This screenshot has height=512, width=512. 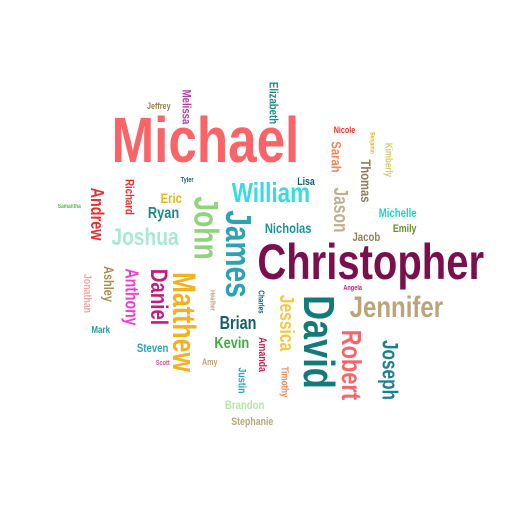 I want to click on word-brandon: Brandon, so click(x=244, y=405).